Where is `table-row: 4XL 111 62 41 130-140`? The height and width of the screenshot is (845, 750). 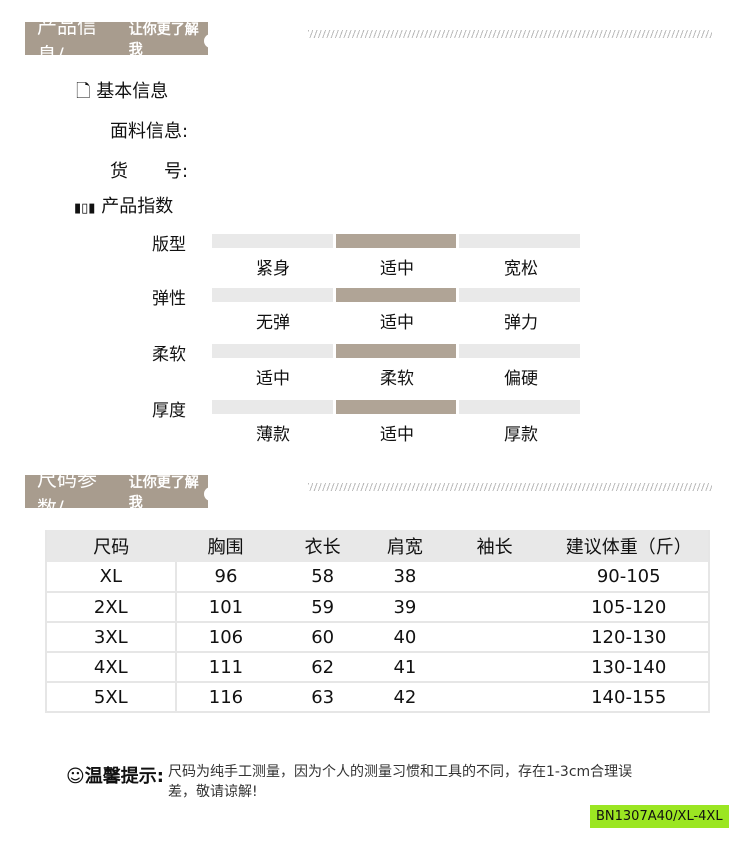 table-row: 4XL 111 62 41 130-140 is located at coordinates (377, 667).